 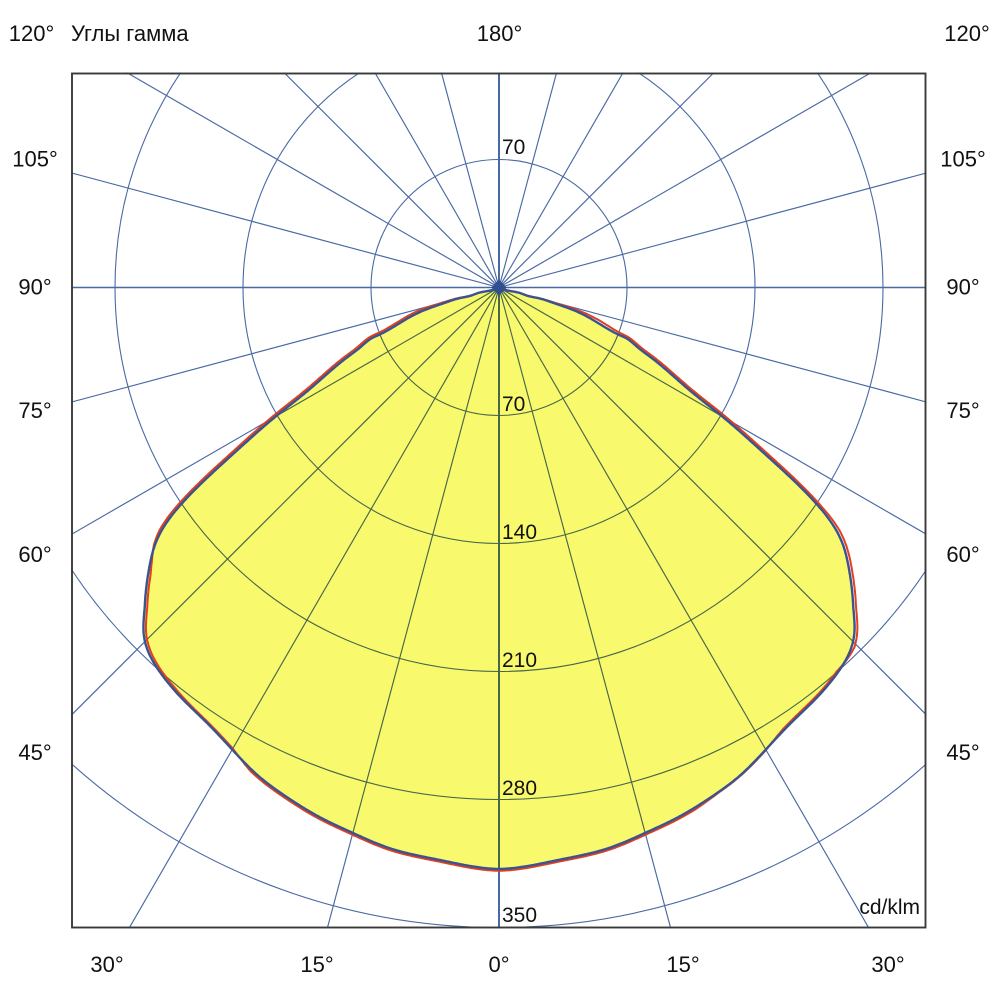 I want to click on svg-text: 180°, so click(x=500, y=33).